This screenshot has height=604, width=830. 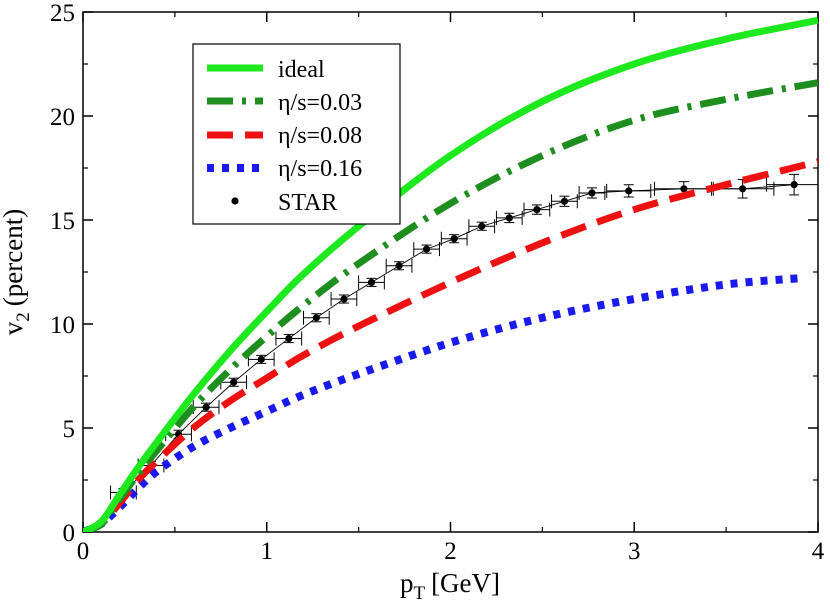 I want to click on legend-label-star: STAR, so click(x=307, y=203).